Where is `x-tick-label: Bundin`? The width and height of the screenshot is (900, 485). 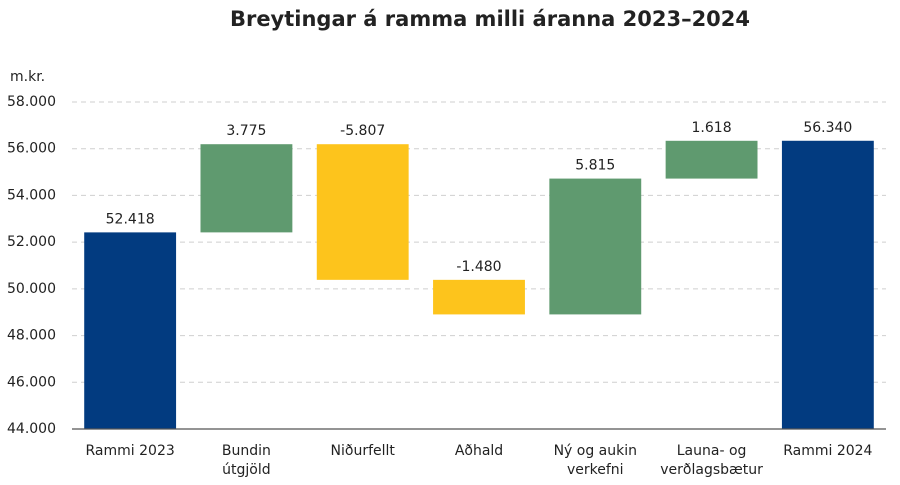
x-tick-label: Bundin is located at coordinates (246, 451).